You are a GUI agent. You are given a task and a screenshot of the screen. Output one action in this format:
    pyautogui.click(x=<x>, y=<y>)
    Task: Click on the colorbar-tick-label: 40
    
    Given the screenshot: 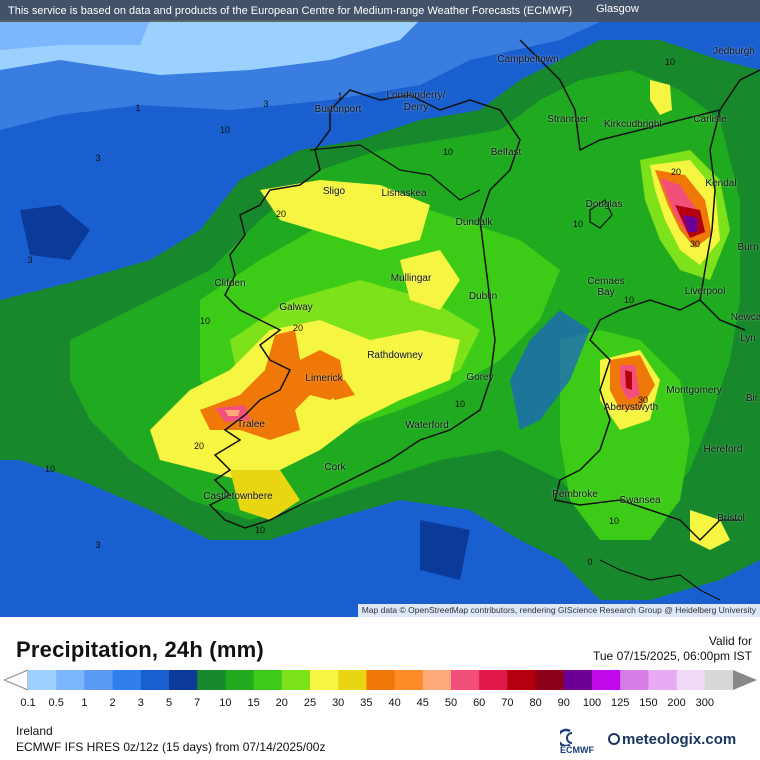 What is the action you would take?
    pyautogui.click(x=394, y=703)
    